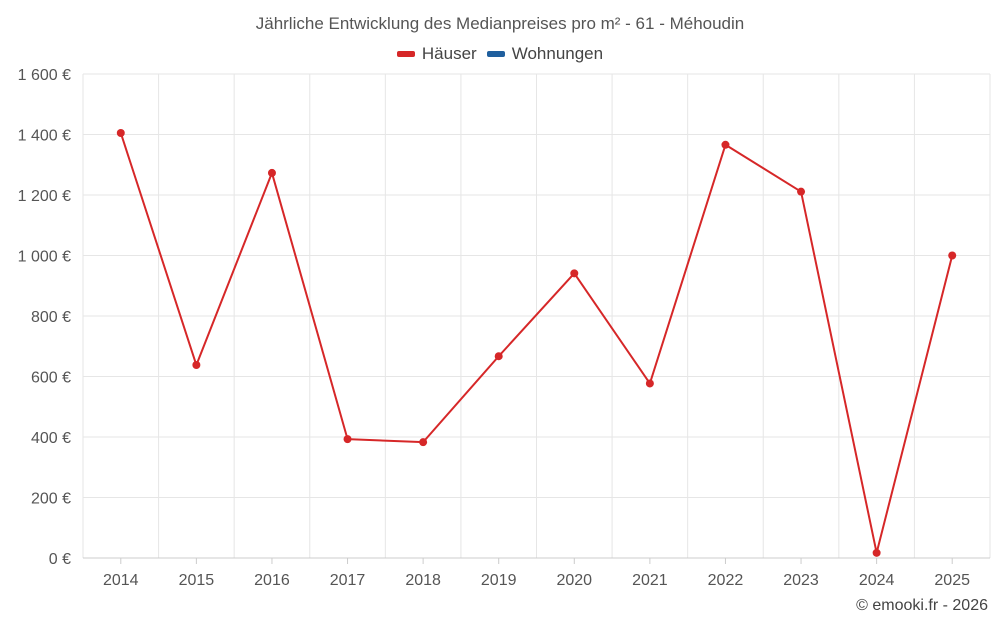 The height and width of the screenshot is (625, 1000). What do you see at coordinates (51, 317) in the screenshot?
I see `y-tick-label: 800 €` at bounding box center [51, 317].